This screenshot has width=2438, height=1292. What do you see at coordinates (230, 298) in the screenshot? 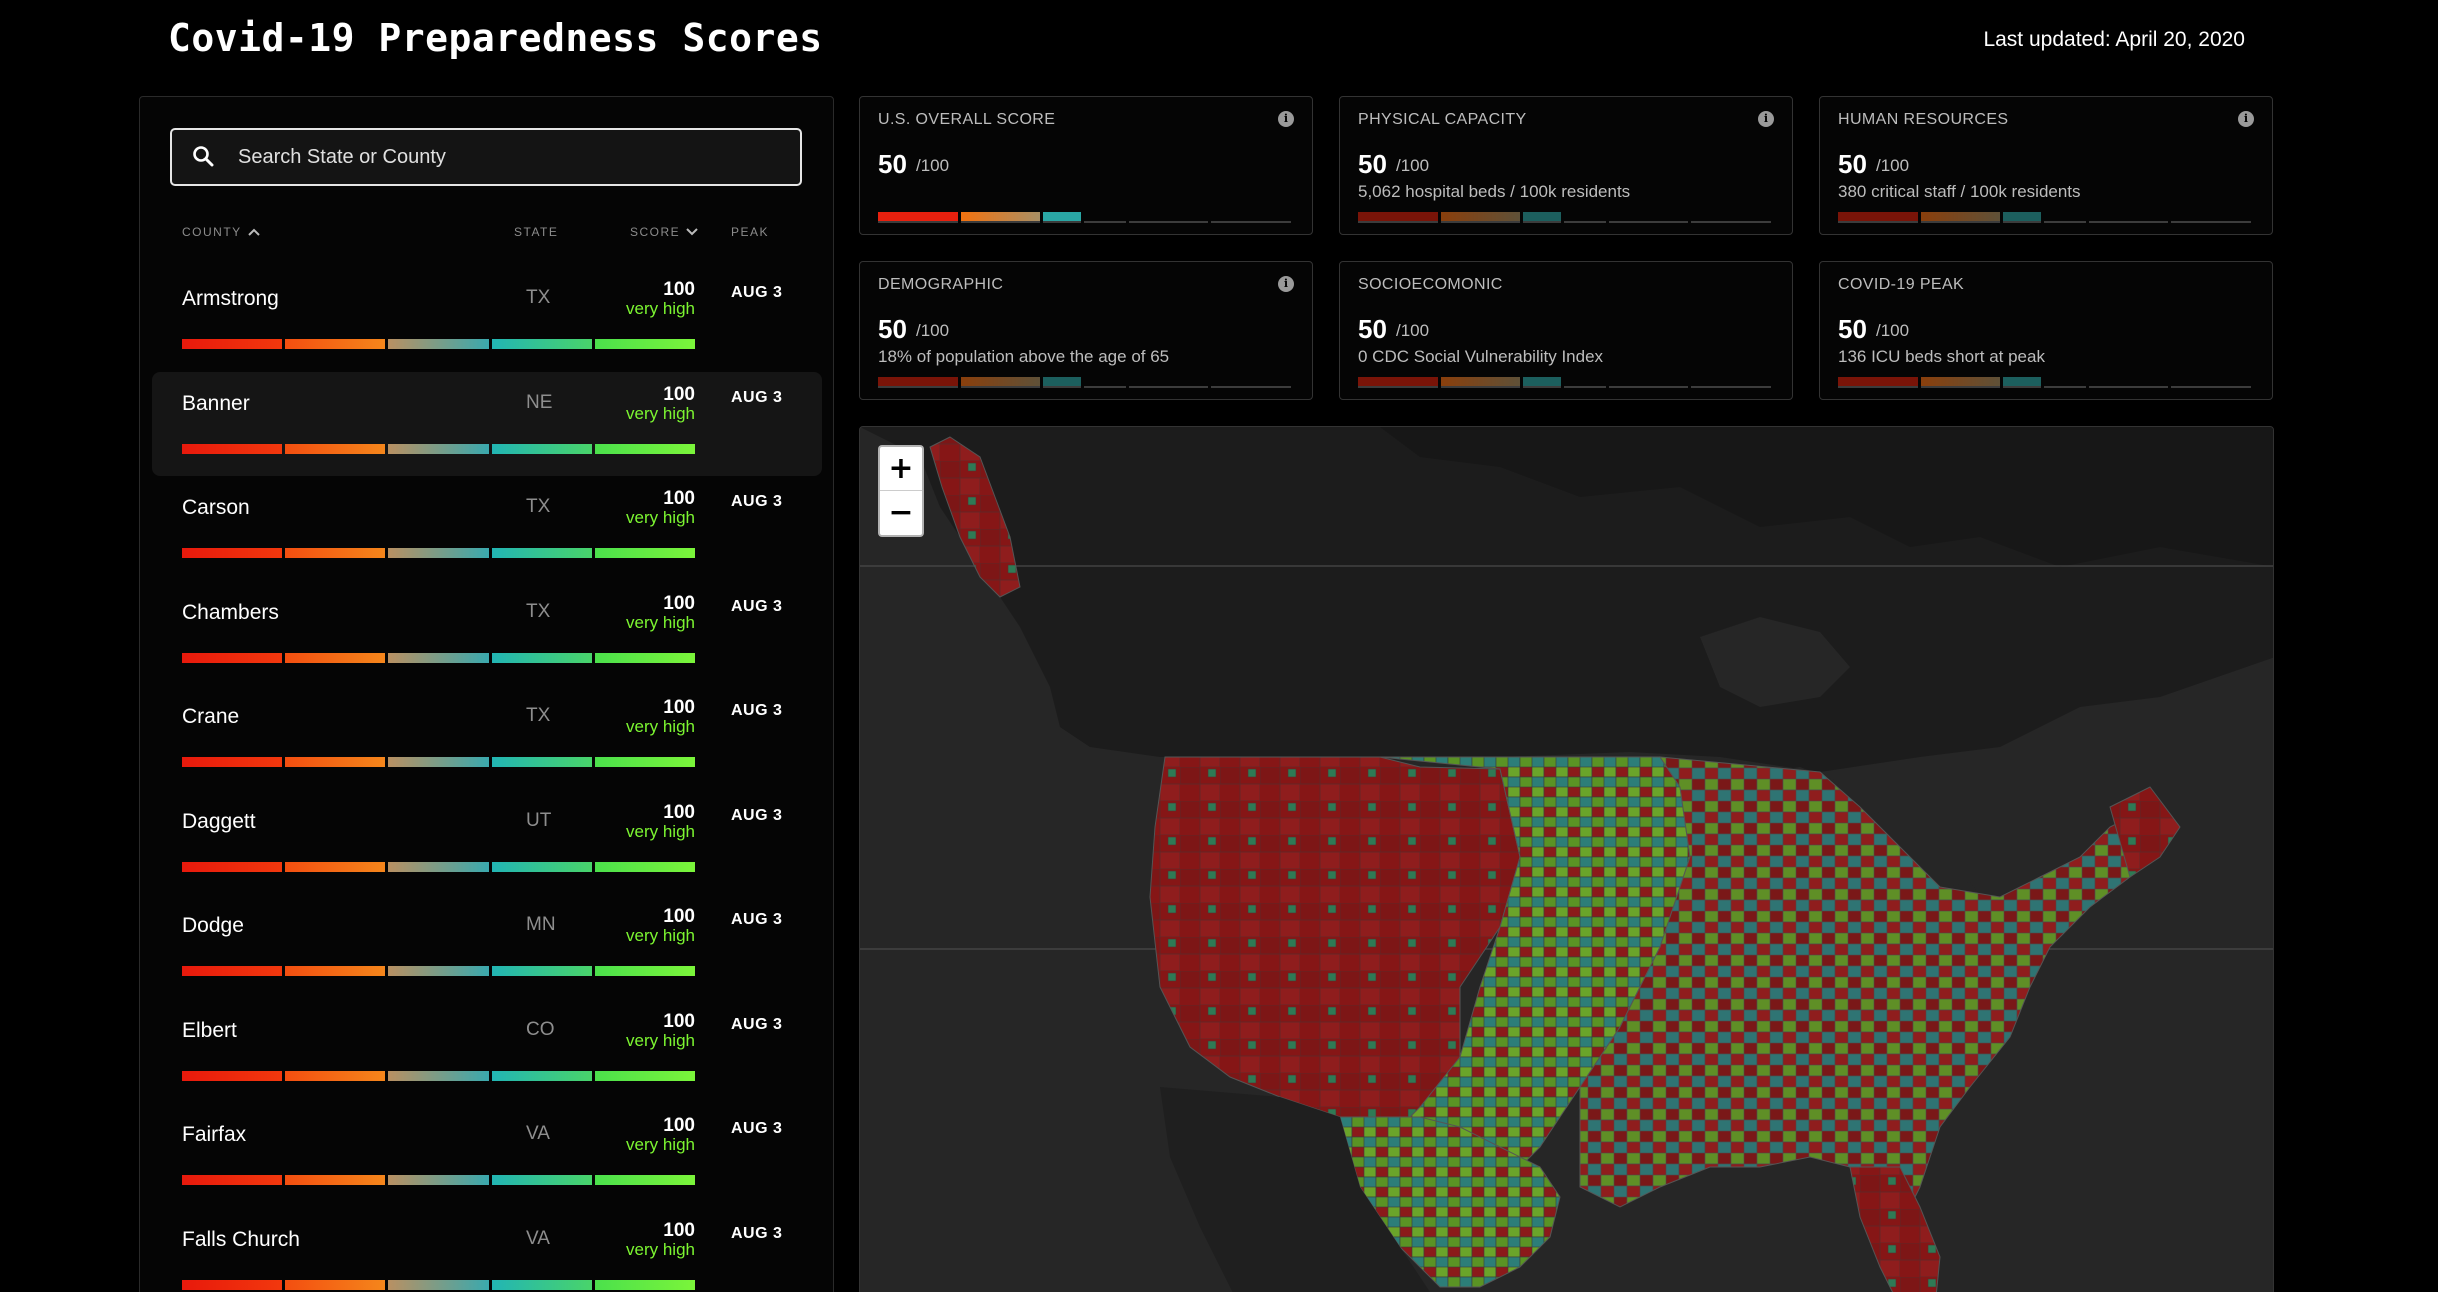
I see `row-county: Armstrong` at bounding box center [230, 298].